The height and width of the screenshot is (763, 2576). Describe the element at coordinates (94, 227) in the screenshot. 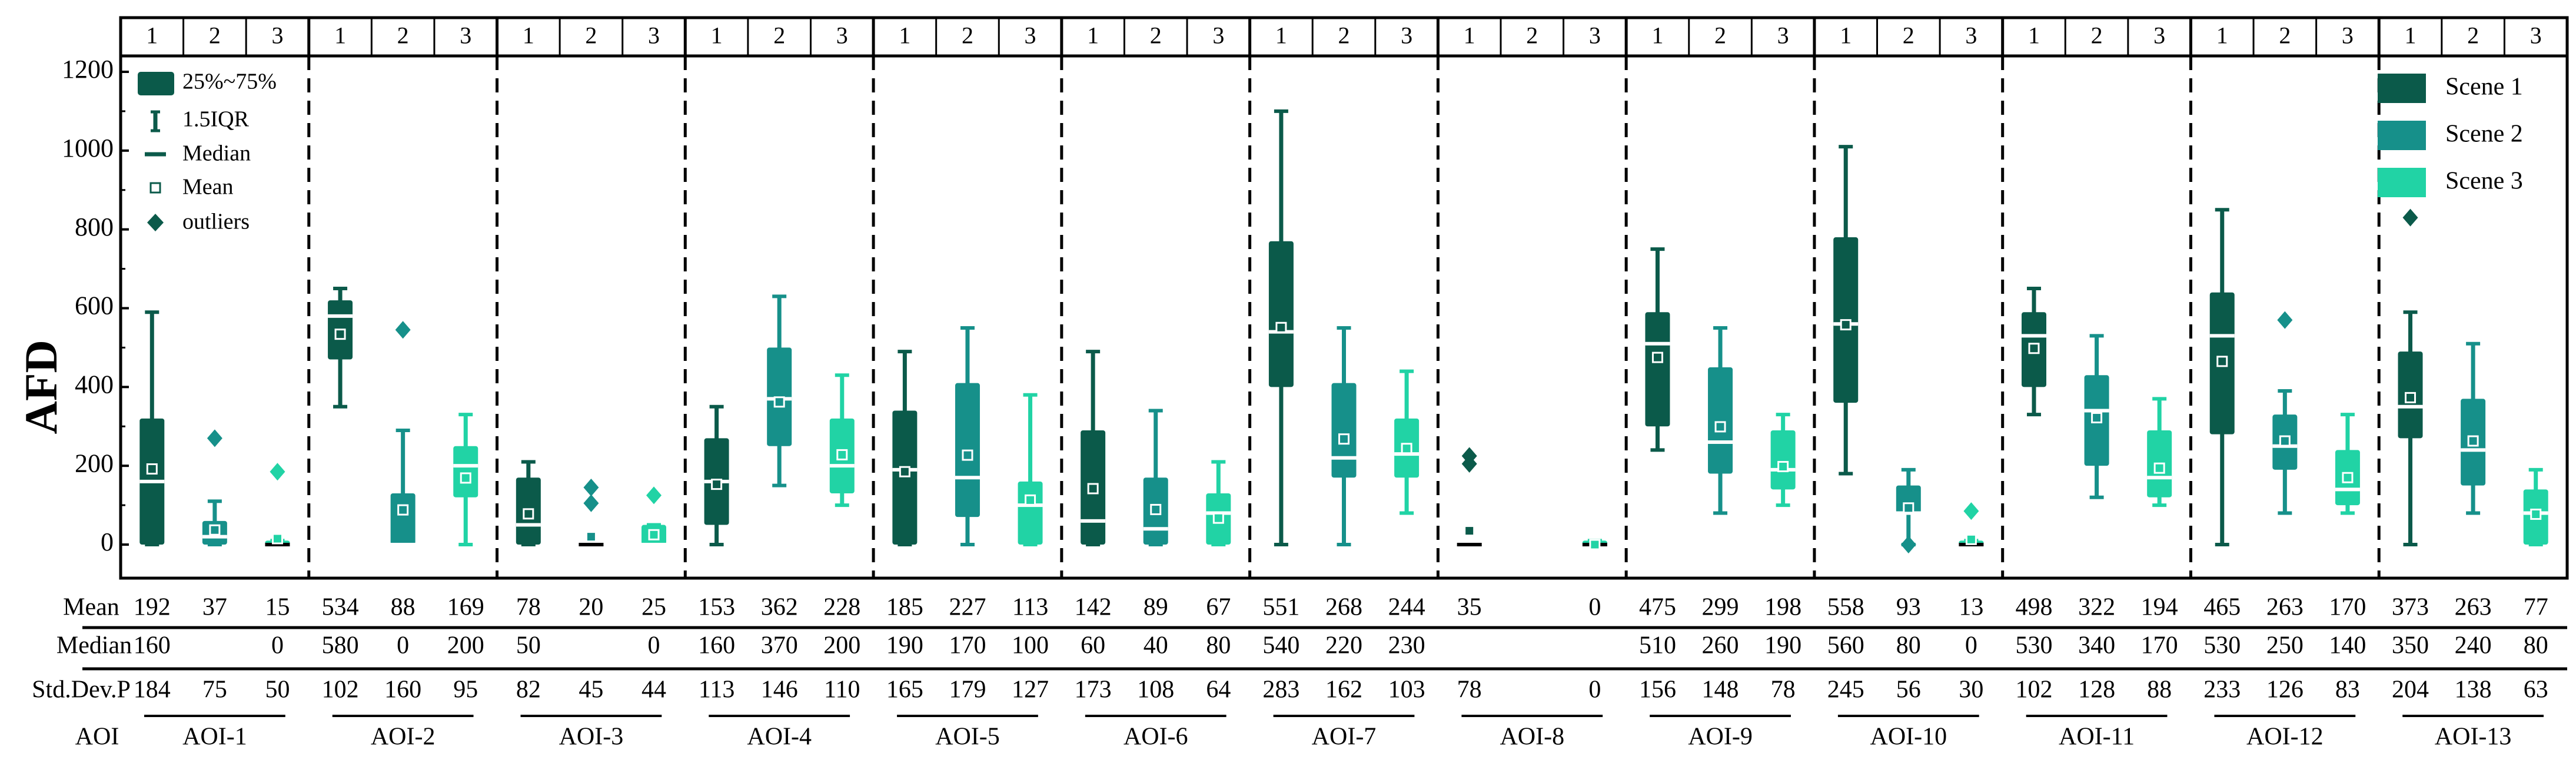

I see `y-tick-label: 800` at that location.